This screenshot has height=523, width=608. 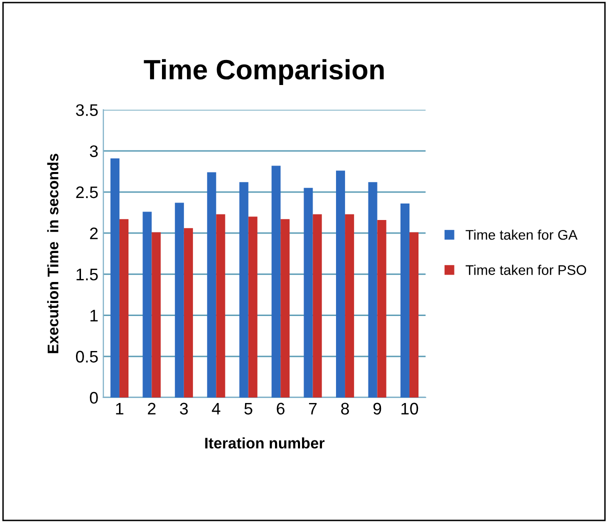 I want to click on legend-label: Time taken for GA, so click(x=522, y=235).